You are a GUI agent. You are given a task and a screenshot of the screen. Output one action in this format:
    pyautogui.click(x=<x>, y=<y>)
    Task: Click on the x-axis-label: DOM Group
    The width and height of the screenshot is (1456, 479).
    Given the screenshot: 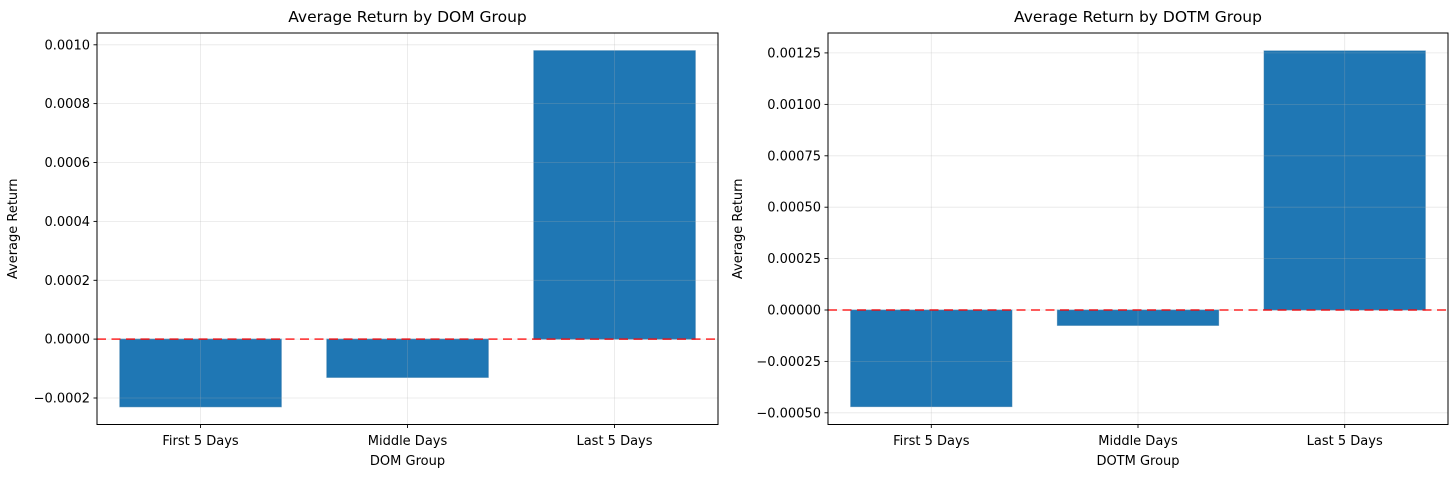 What is the action you would take?
    pyautogui.click(x=407, y=461)
    